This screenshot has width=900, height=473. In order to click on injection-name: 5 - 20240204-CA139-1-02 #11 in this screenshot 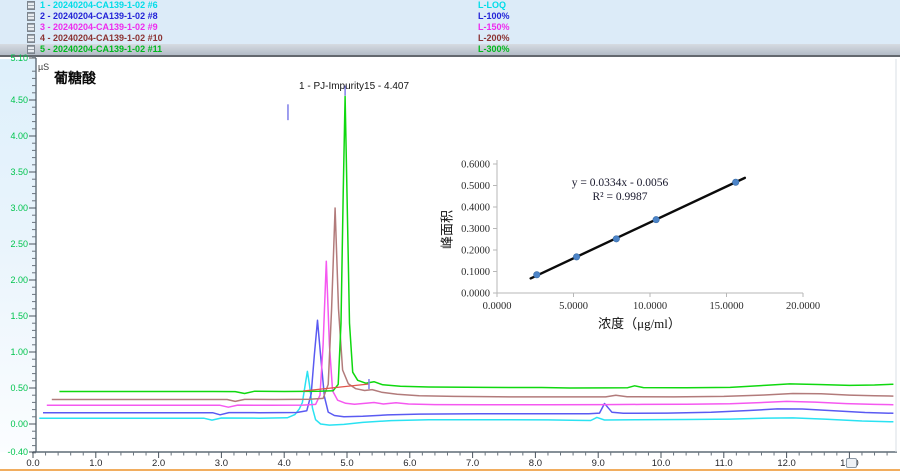, I will do `click(101, 49)`.